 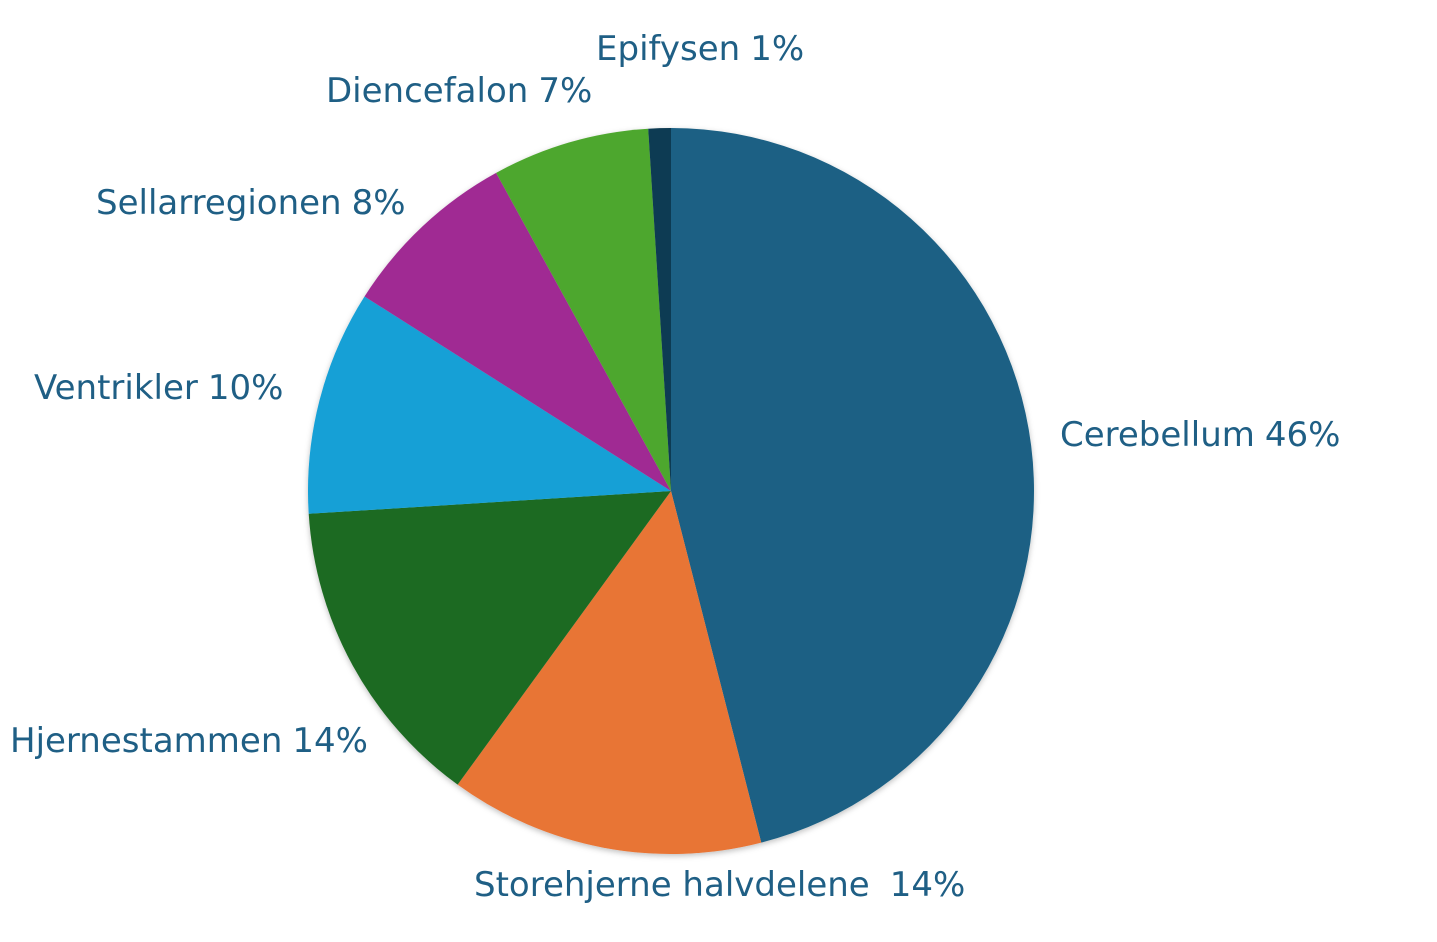 I want to click on slice-label: Diencefalon 7%, so click(x=459, y=91).